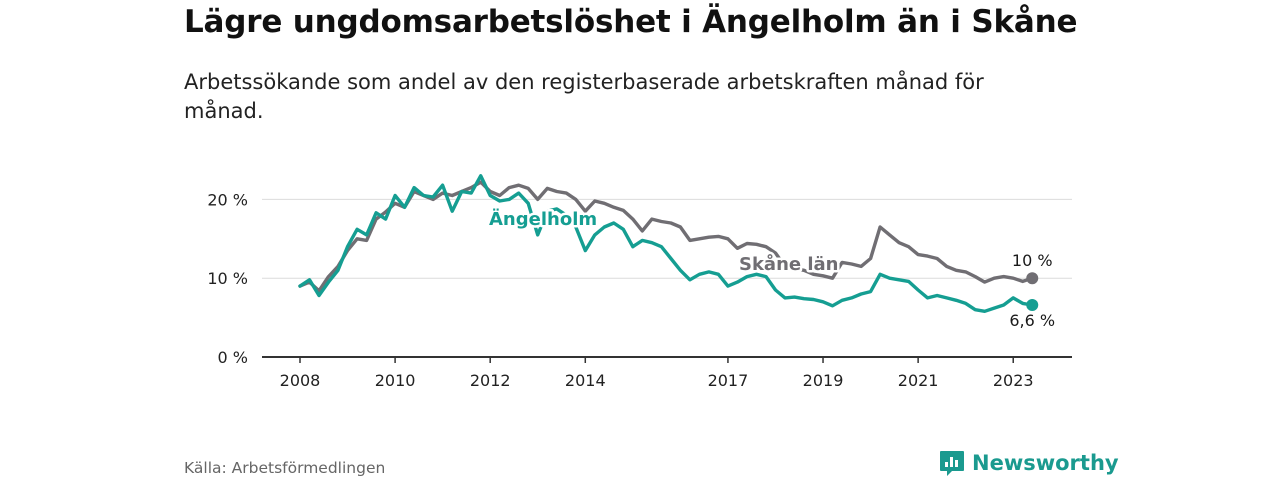  Describe the element at coordinates (1032, 278) in the screenshot. I see `skane-lan-end-point` at that location.